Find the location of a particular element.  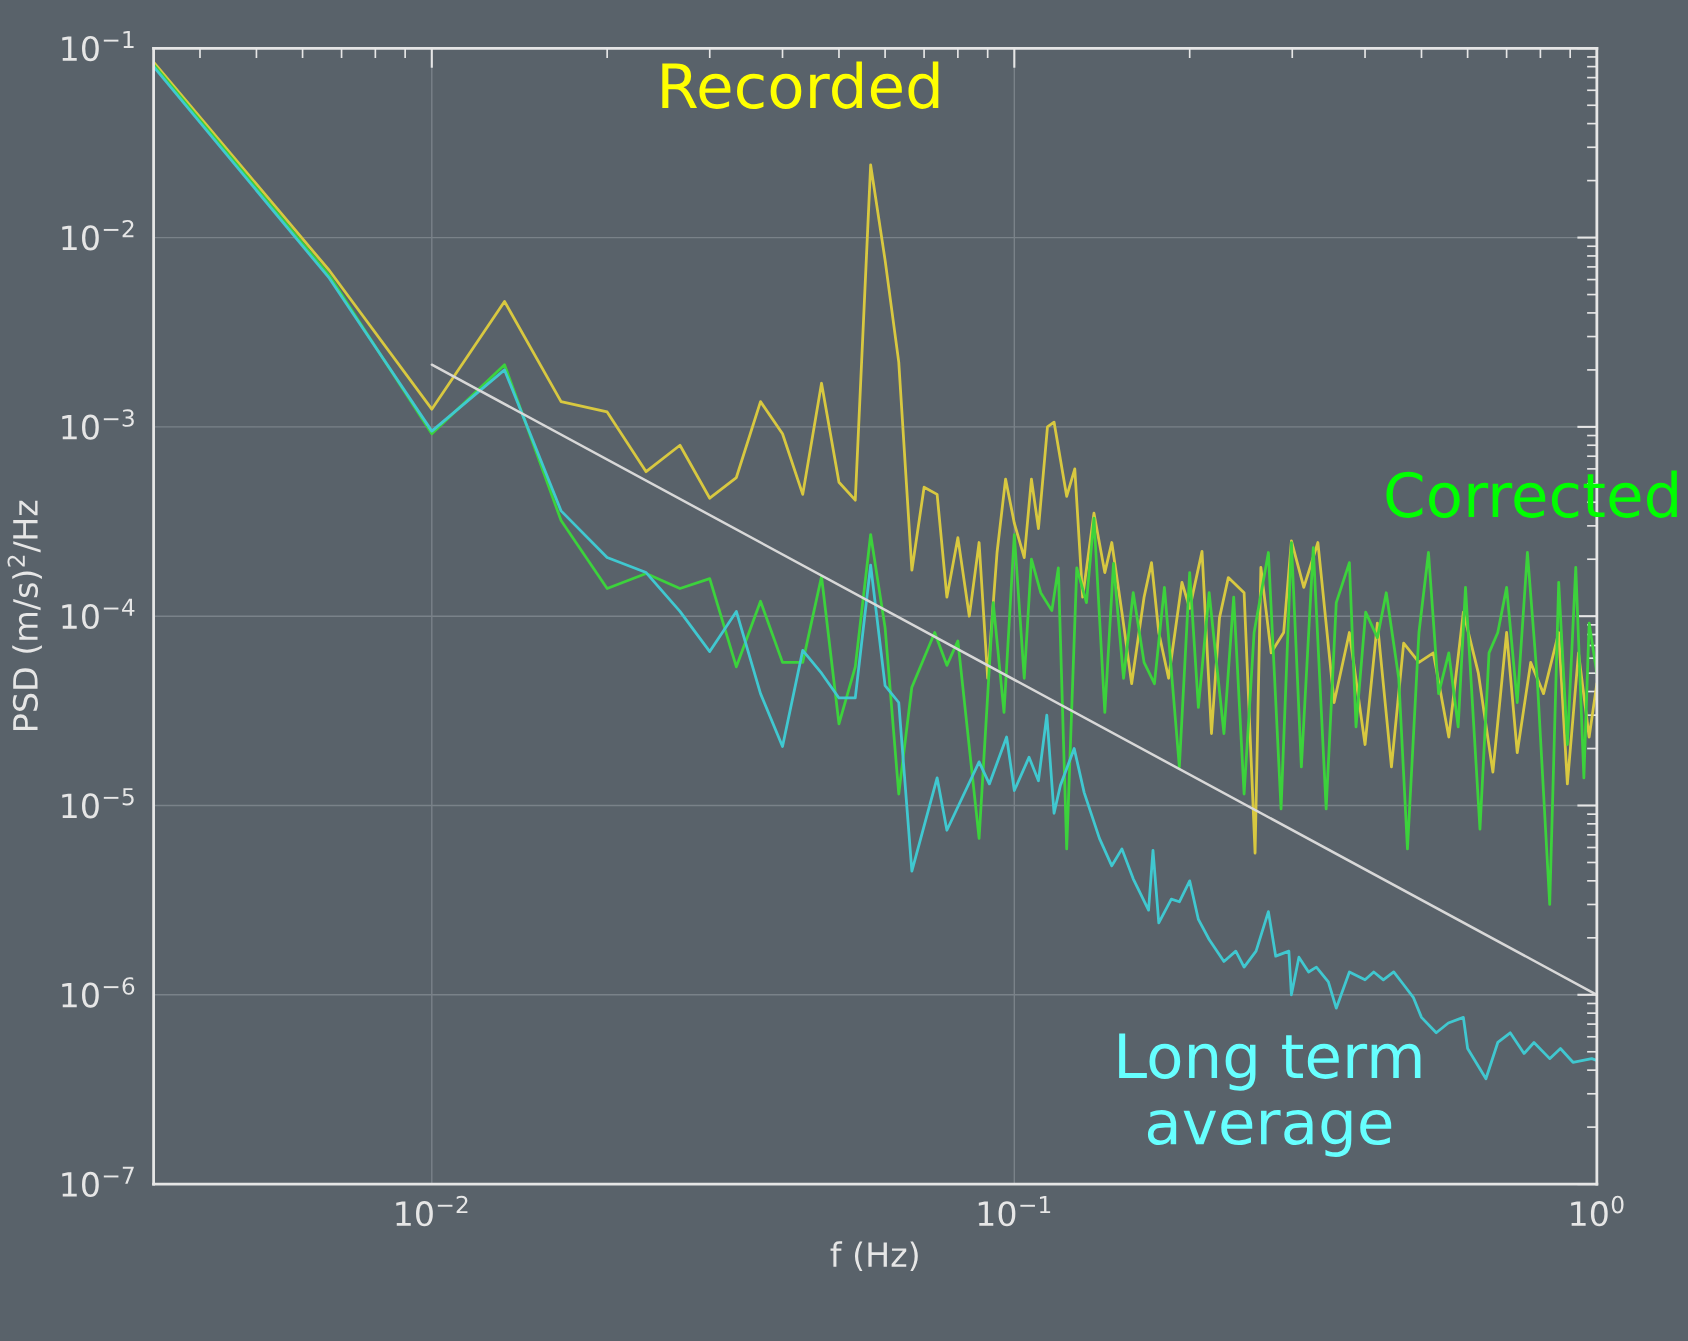

y-tick-label: 10$^{−7}$ is located at coordinates (98, 1182).